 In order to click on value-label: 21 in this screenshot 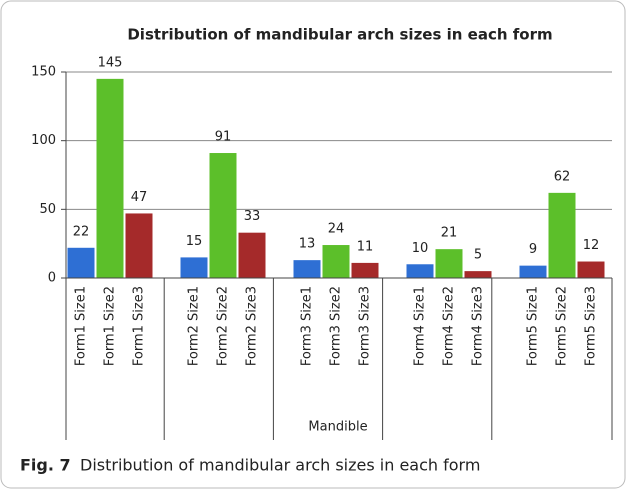, I will do `click(449, 233)`.